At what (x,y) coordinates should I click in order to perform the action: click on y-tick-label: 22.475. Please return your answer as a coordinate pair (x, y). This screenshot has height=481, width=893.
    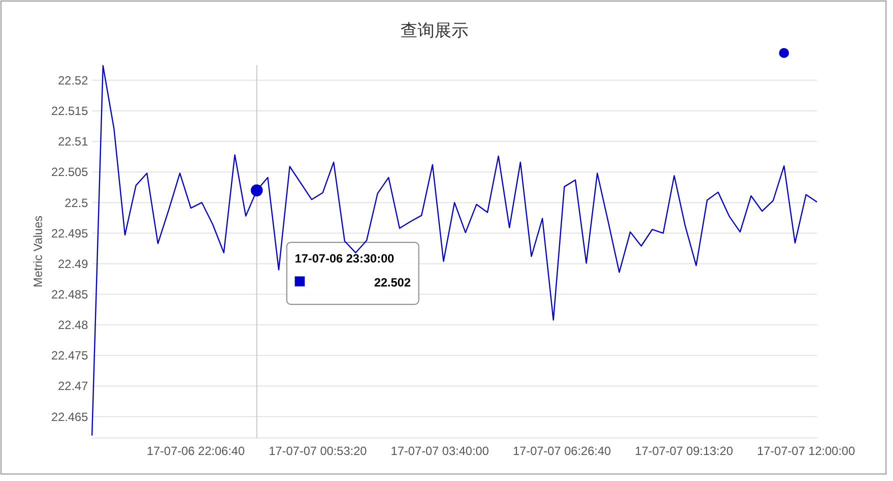
    Looking at the image, I should click on (69, 355).